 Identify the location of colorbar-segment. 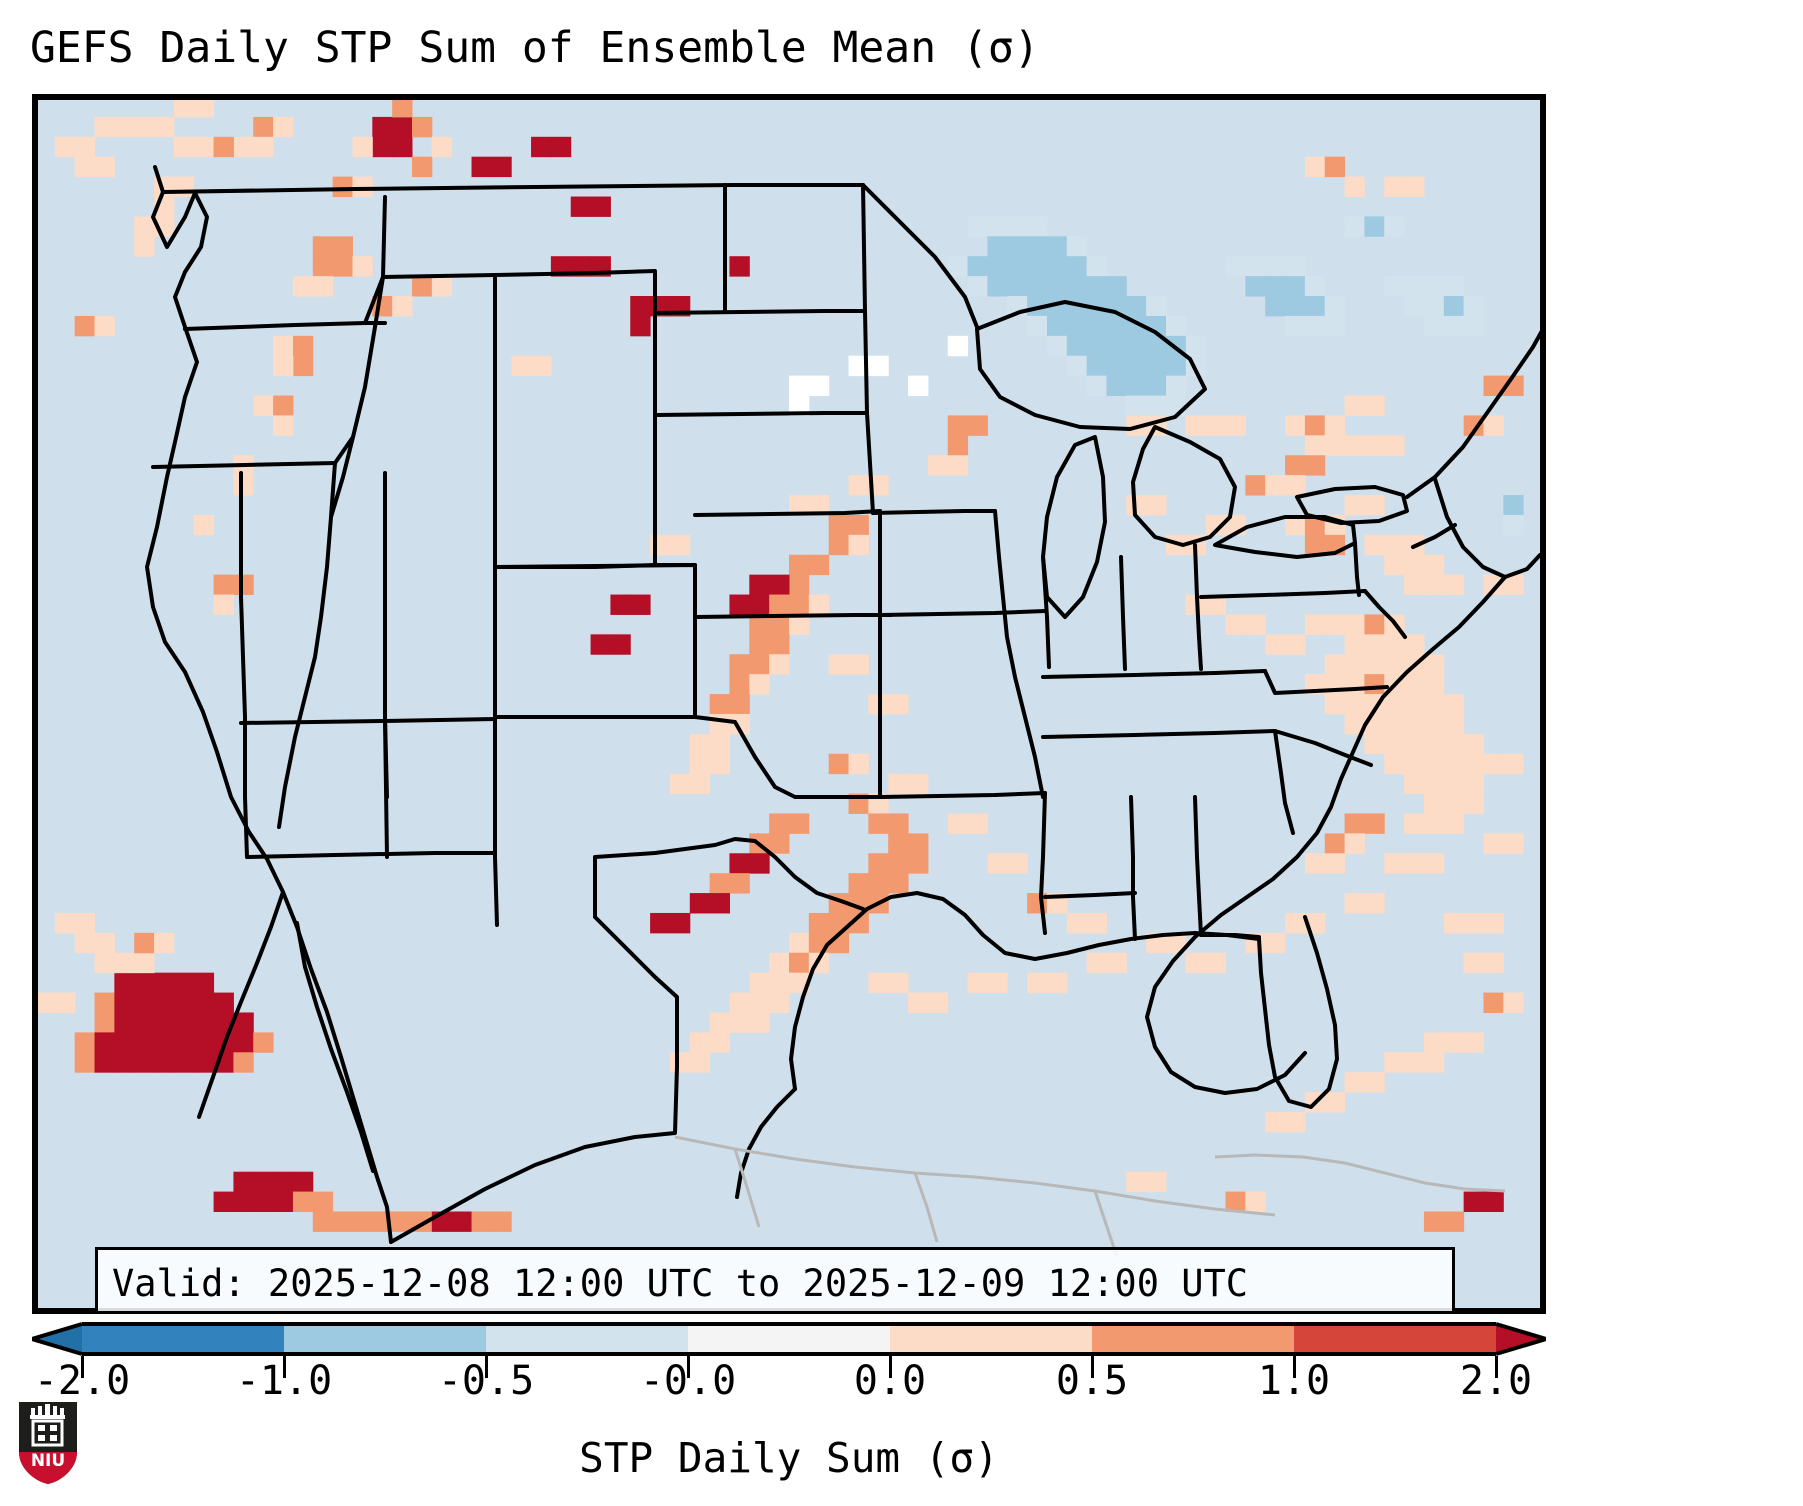
(1193, 1339).